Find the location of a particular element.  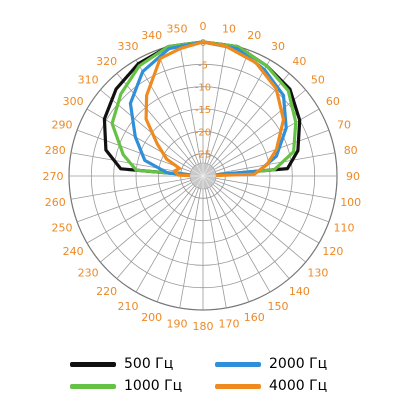

legend-label-2000: 2000 Гц is located at coordinates (298, 364).